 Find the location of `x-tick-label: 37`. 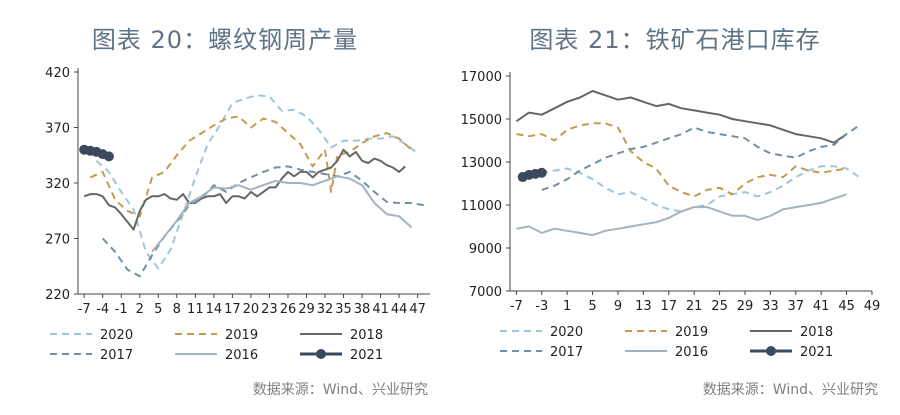

x-tick-label: 37 is located at coordinates (796, 306).